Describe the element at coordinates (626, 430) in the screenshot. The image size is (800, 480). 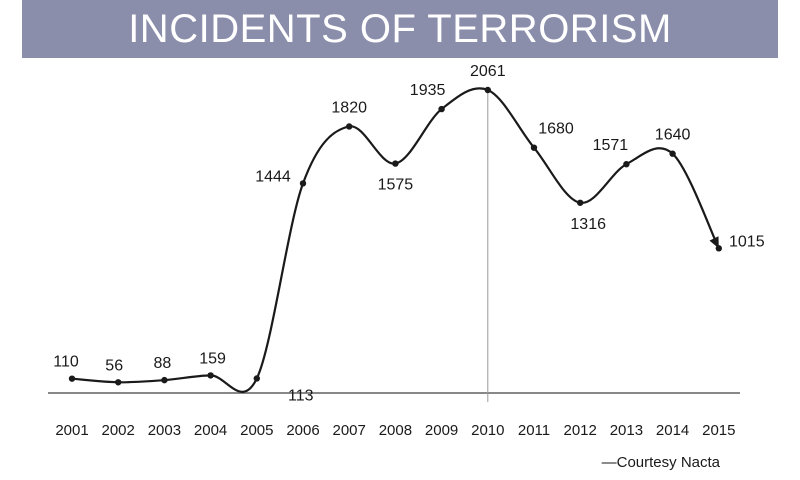
I see `x-tick-label-2013: 2013` at that location.